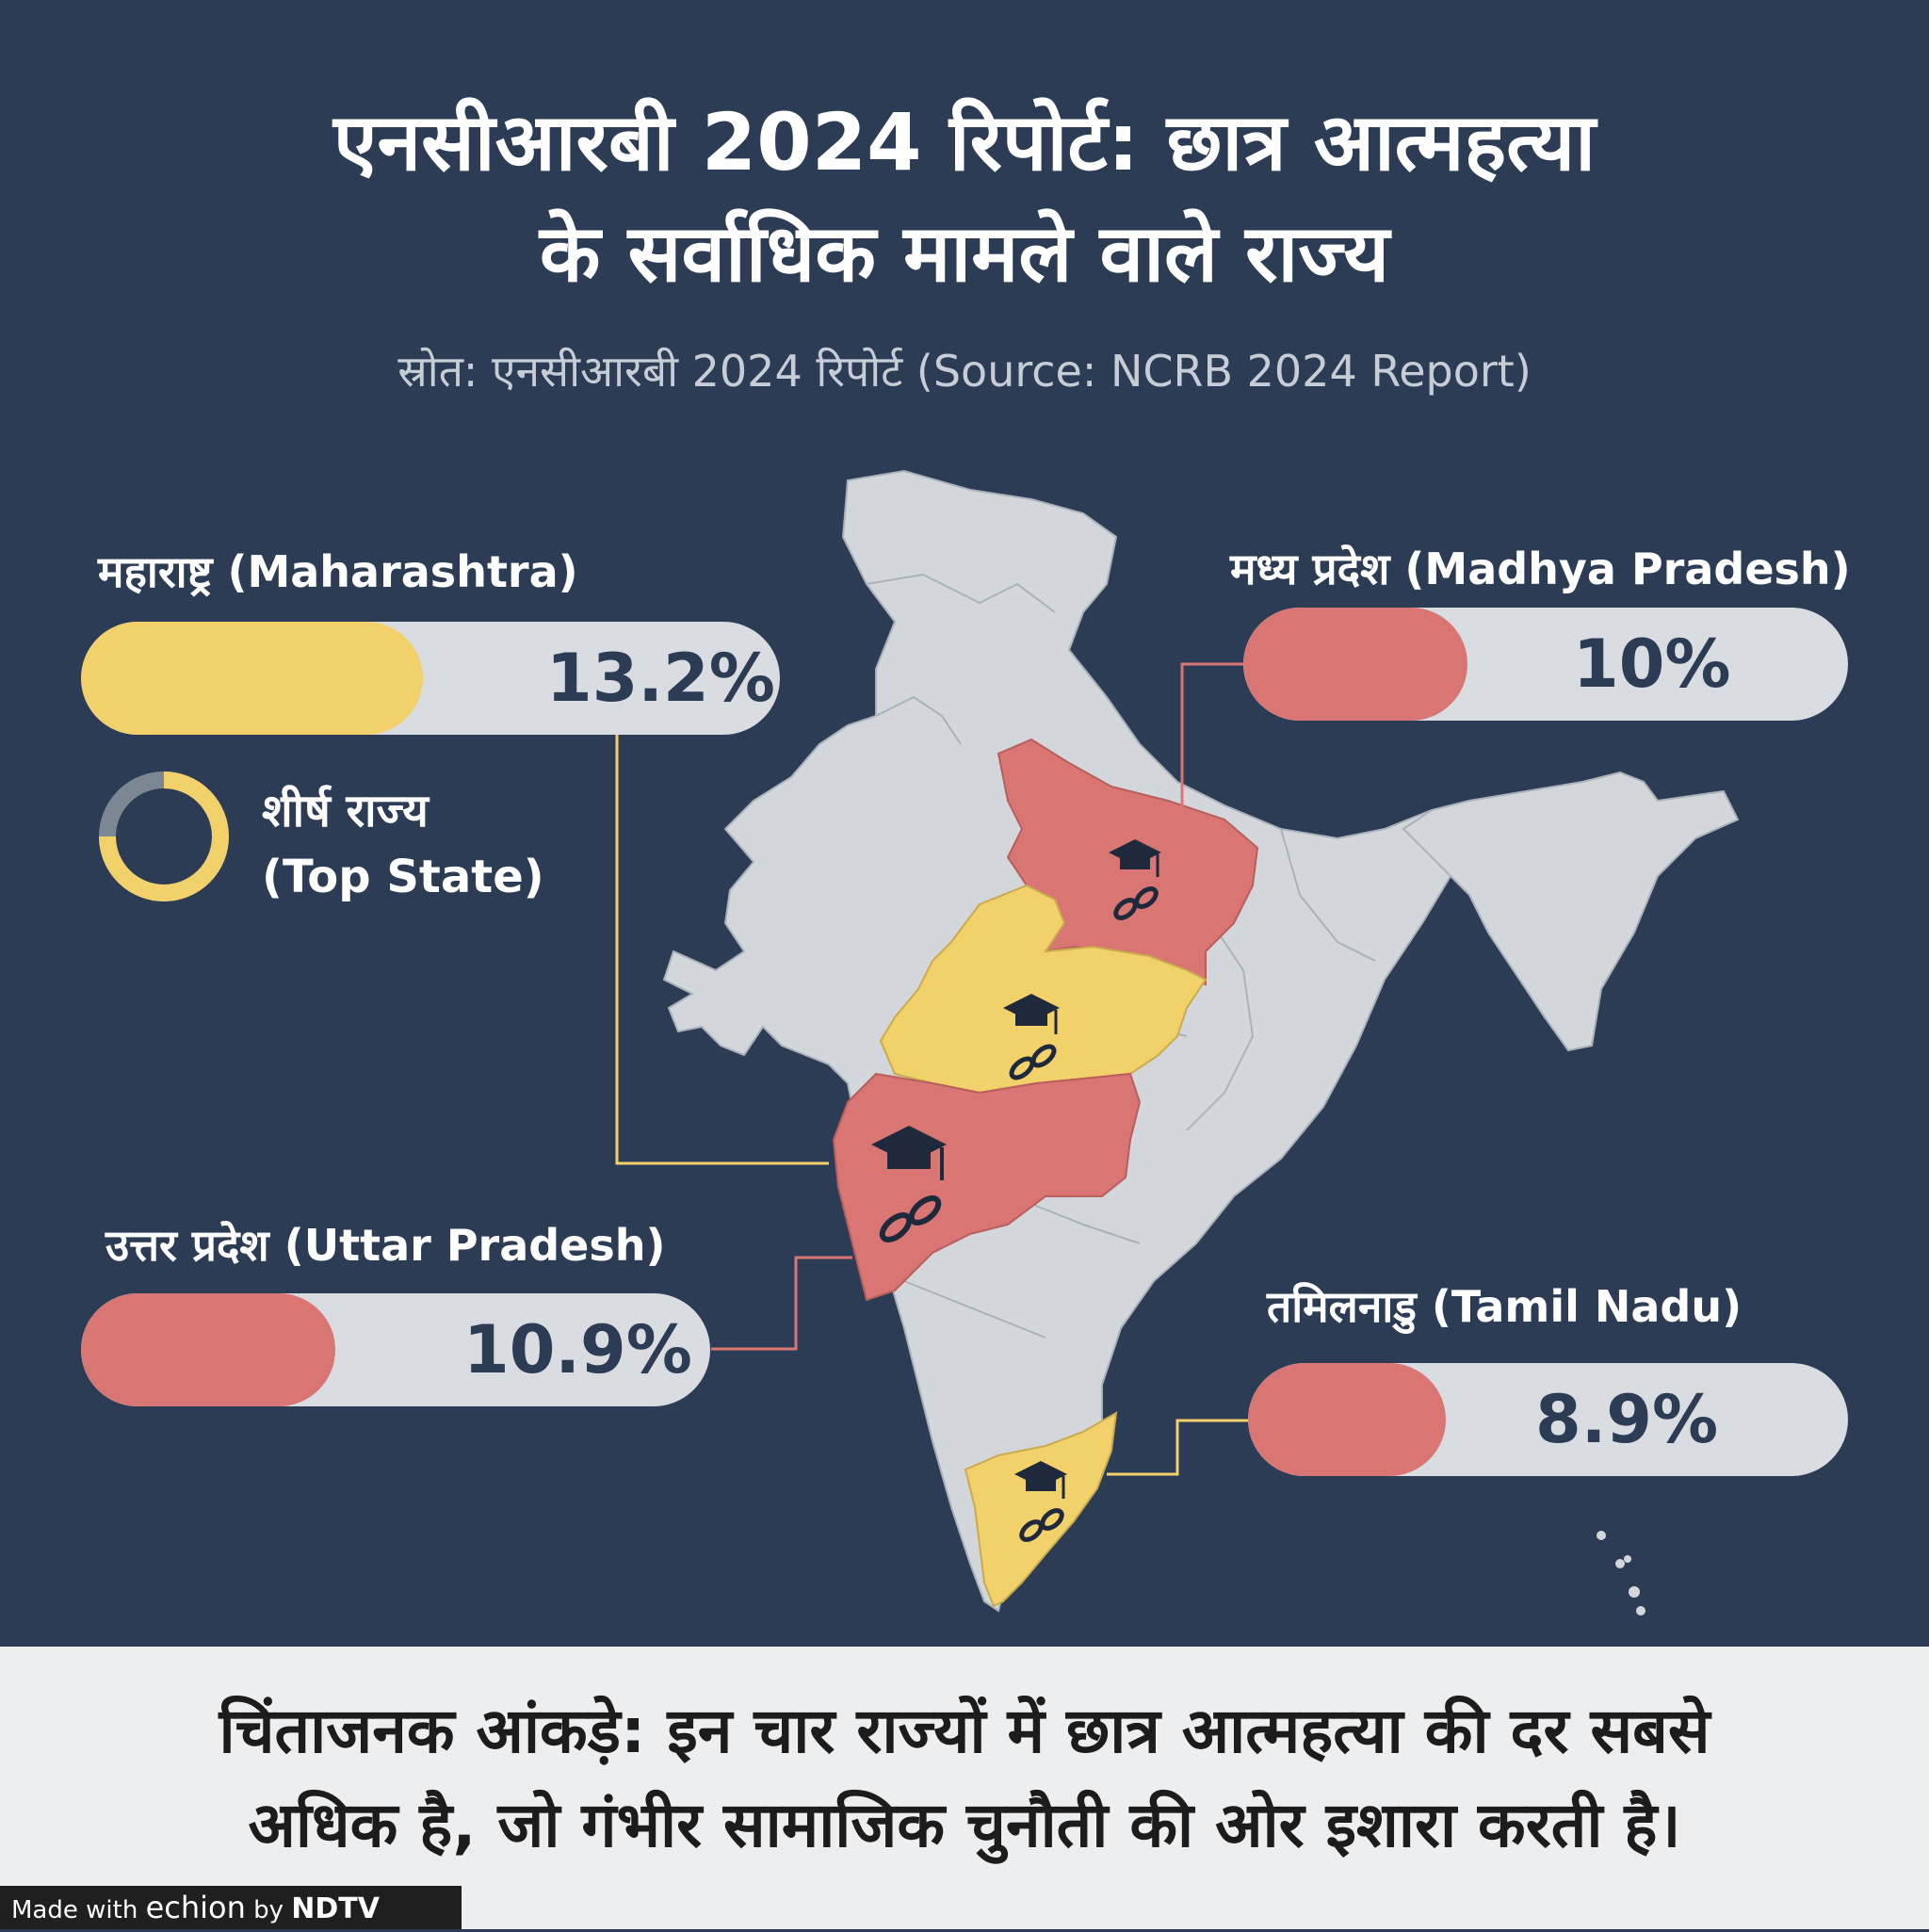 The height and width of the screenshot is (1932, 1929). Describe the element at coordinates (403, 844) in the screenshot. I see `top-state-label: शीर्ष राज्य (Top State)` at that location.